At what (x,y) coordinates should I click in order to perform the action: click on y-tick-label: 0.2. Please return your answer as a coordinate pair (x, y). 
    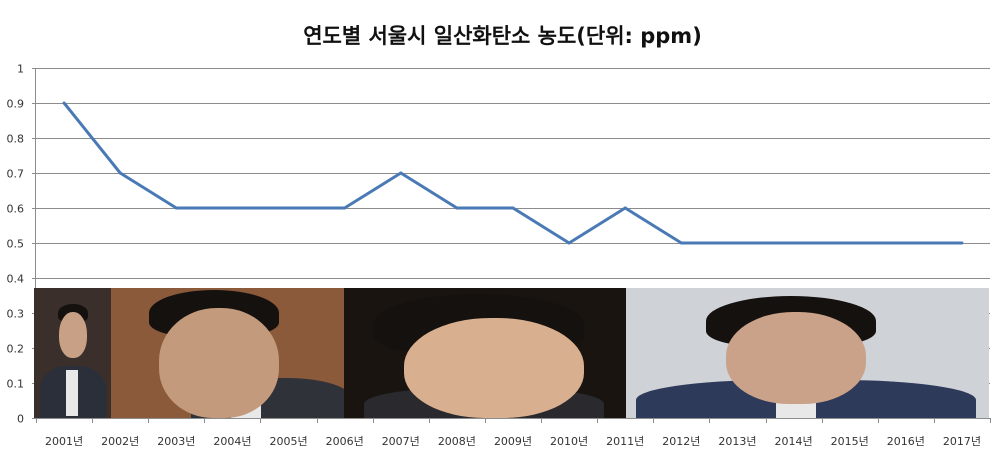
    Looking at the image, I should click on (16, 349).